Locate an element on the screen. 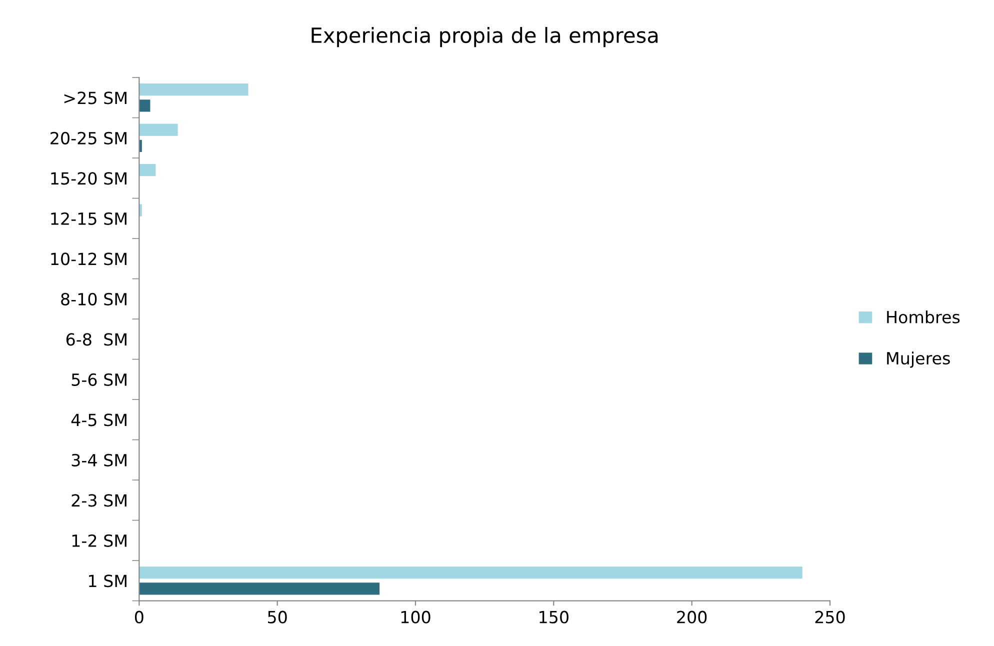  x-tick-label: 150 is located at coordinates (554, 617).